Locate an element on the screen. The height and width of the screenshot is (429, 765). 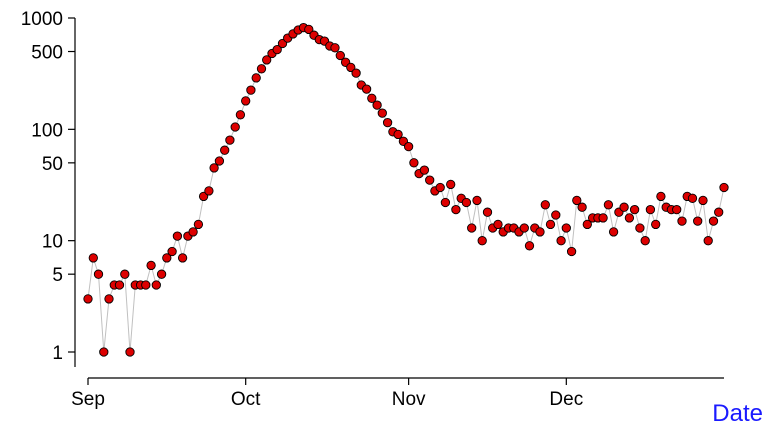
x-tick-label: Oct is located at coordinates (246, 399).